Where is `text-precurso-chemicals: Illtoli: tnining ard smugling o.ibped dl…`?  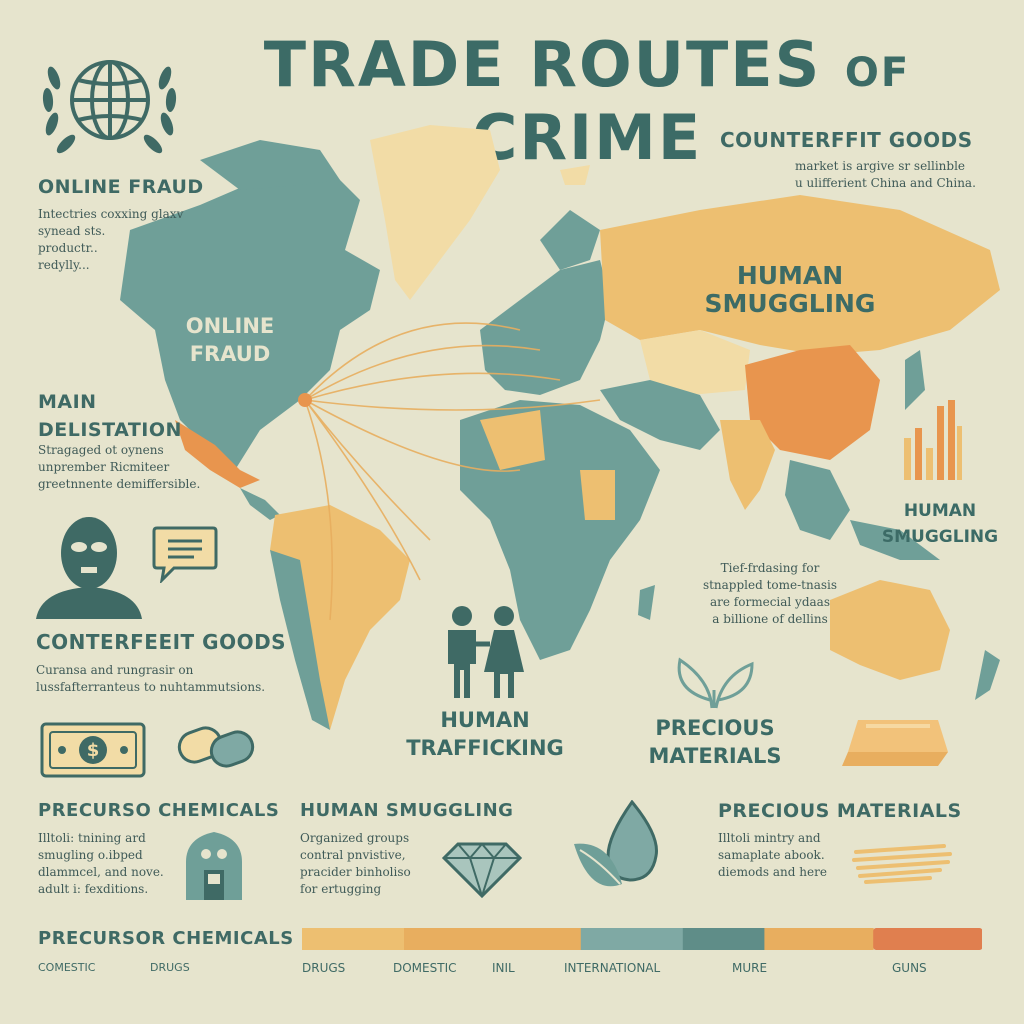 text-precurso-chemicals: Illtoli: tnining ard smugling o.ibped dl… is located at coordinates (101, 863).